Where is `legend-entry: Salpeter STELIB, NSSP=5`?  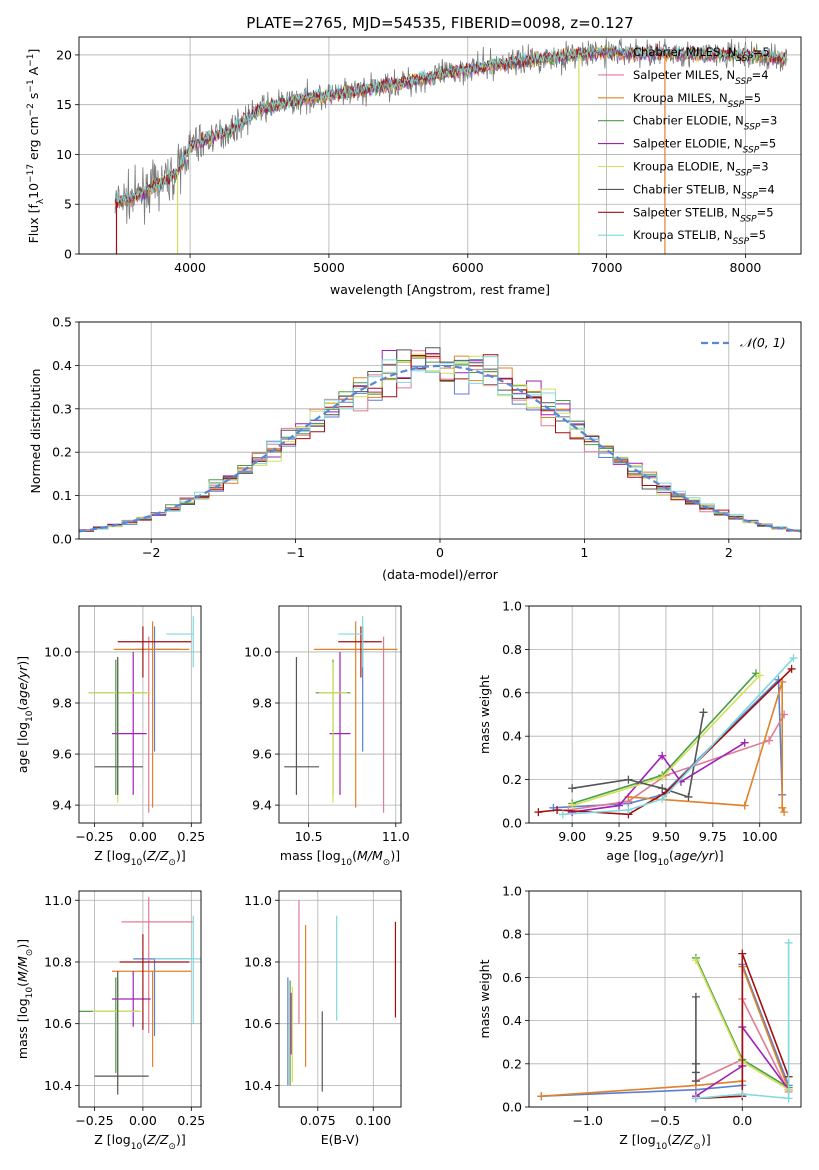
legend-entry: Salpeter STELIB, NSSP=5 is located at coordinates (703, 214).